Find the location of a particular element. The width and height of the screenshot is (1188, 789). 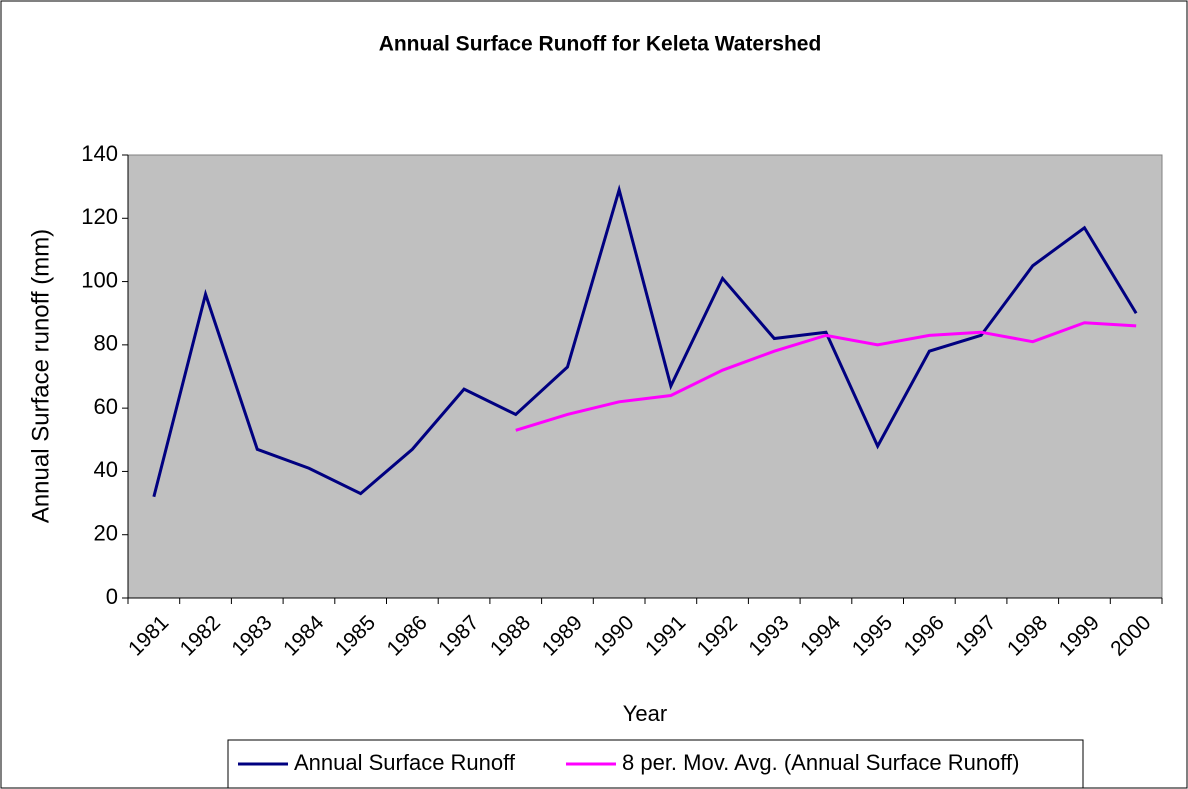

y-tick-label: 20 is located at coordinates (106, 533).